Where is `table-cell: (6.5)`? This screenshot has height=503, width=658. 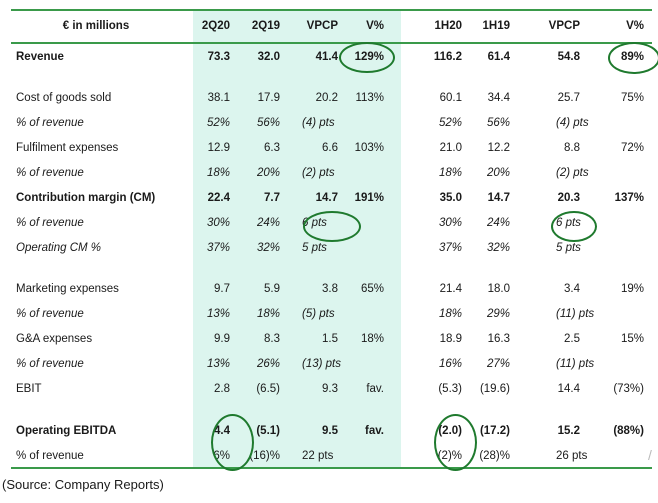
table-cell: (6.5) is located at coordinates (268, 389).